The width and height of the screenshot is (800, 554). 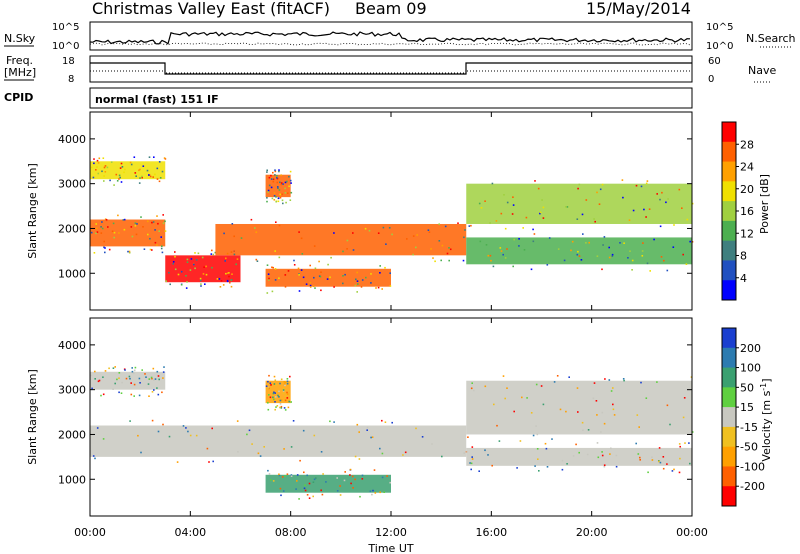 I want to click on feature-block, so click(x=328, y=277).